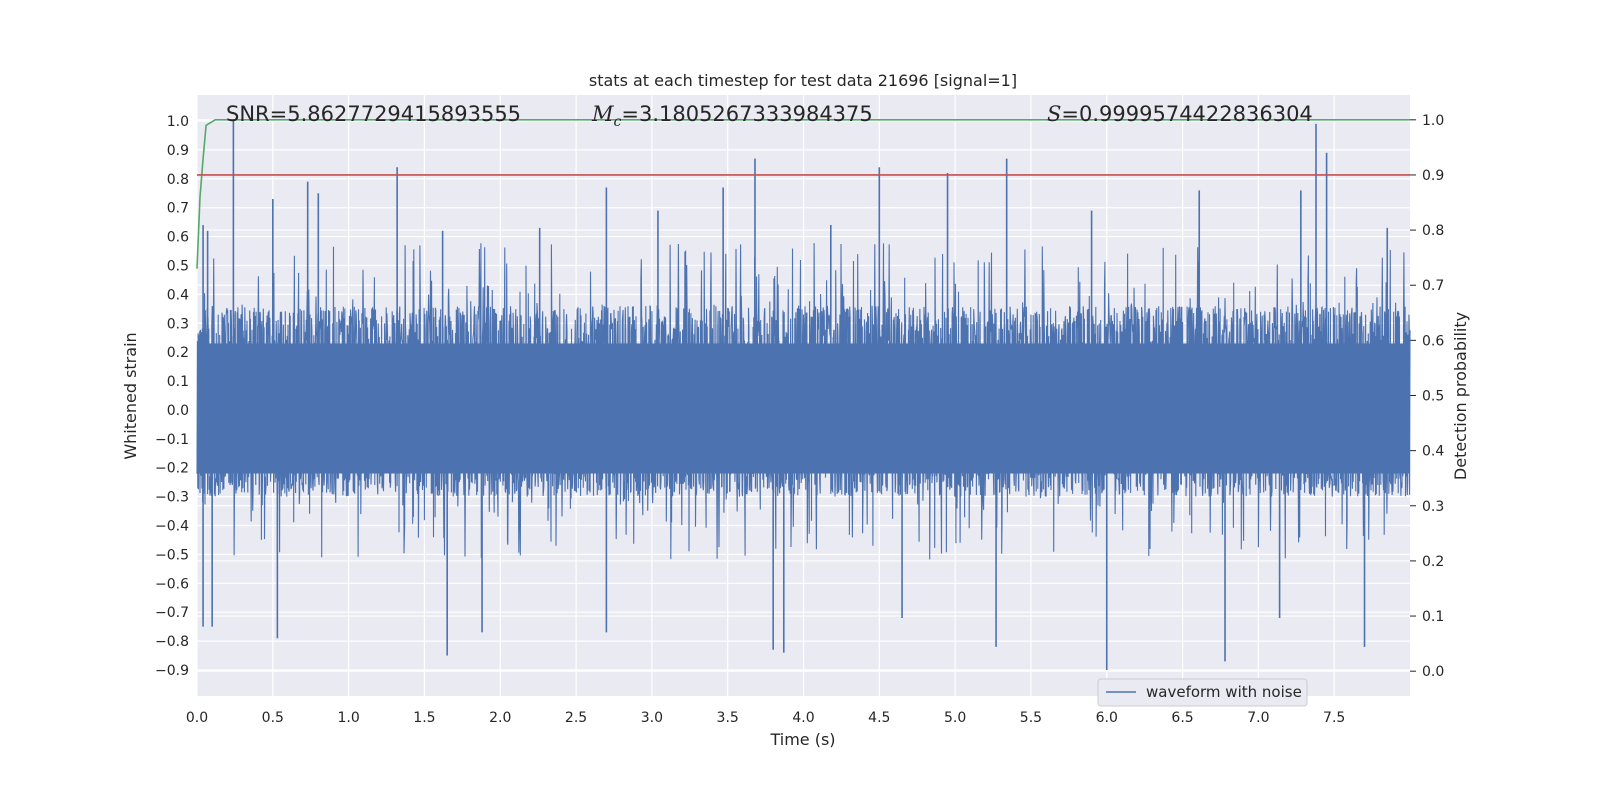 The image size is (1600, 800). What do you see at coordinates (197, 718) in the screenshot?
I see `x-tick-label: 0.0` at bounding box center [197, 718].